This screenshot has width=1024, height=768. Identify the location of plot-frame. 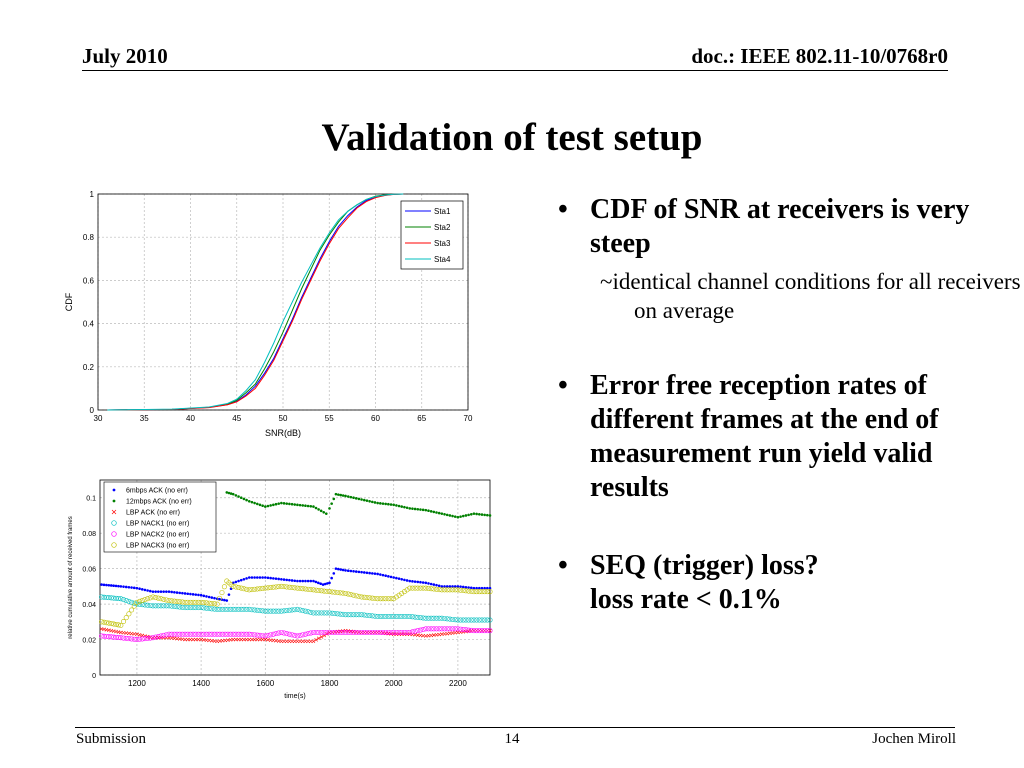
(283, 302).